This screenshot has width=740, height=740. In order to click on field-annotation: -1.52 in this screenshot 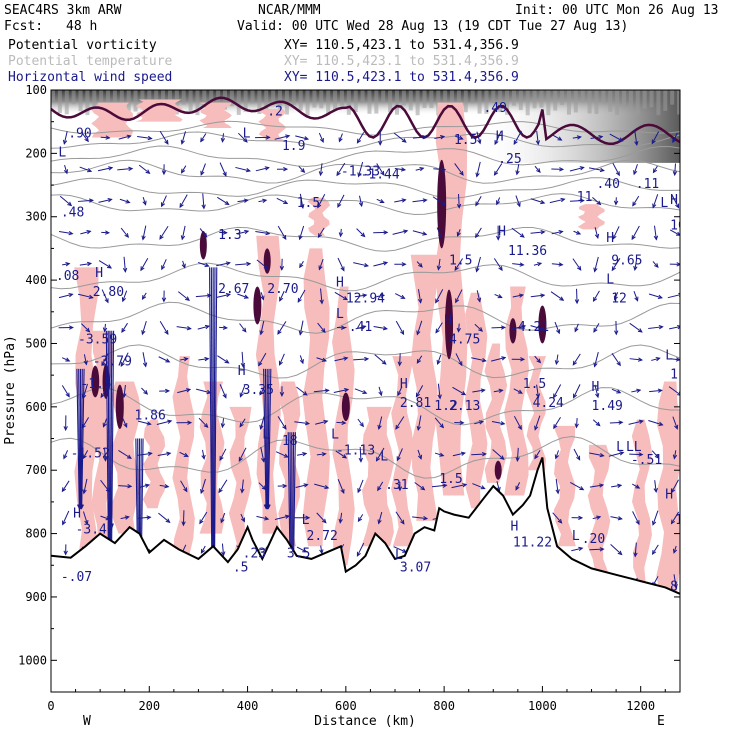, I will do `click(90, 454)`.